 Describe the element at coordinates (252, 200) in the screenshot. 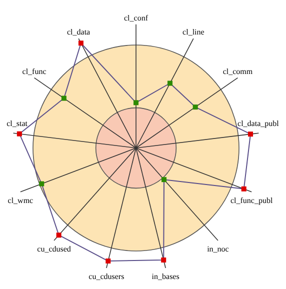

I see `spoke-label: cl_func_publ` at that location.